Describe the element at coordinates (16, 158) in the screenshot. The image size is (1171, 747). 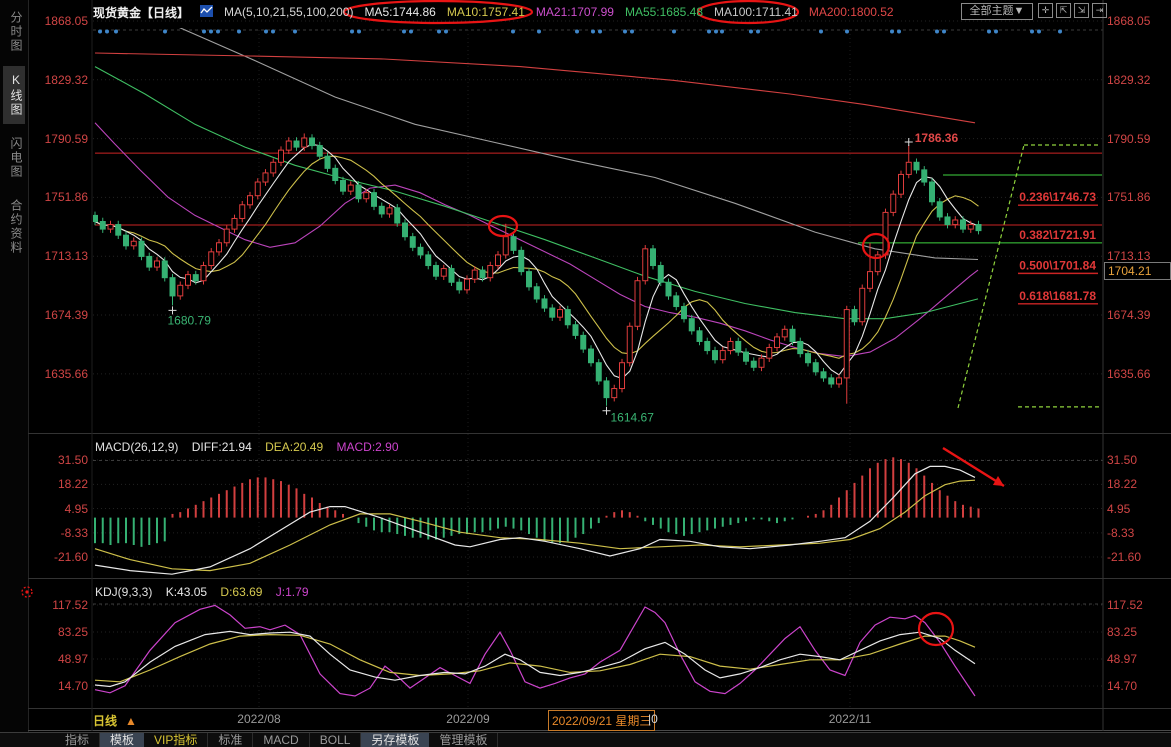
I see `sidebar-item-: 闪电图` at that location.